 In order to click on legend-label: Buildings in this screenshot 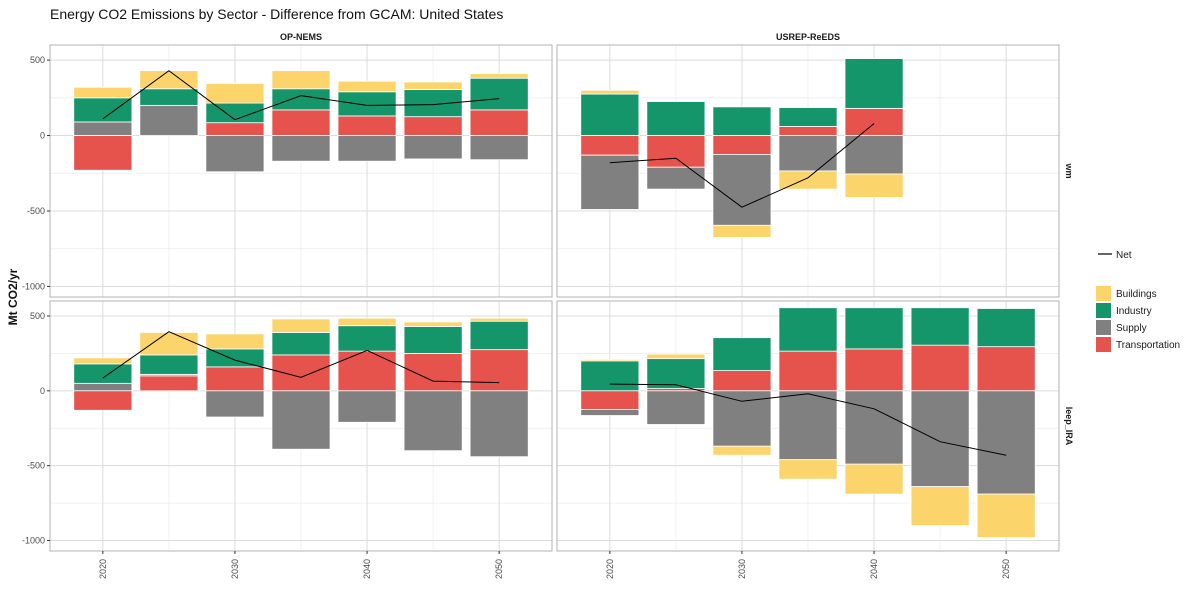, I will do `click(1136, 294)`.